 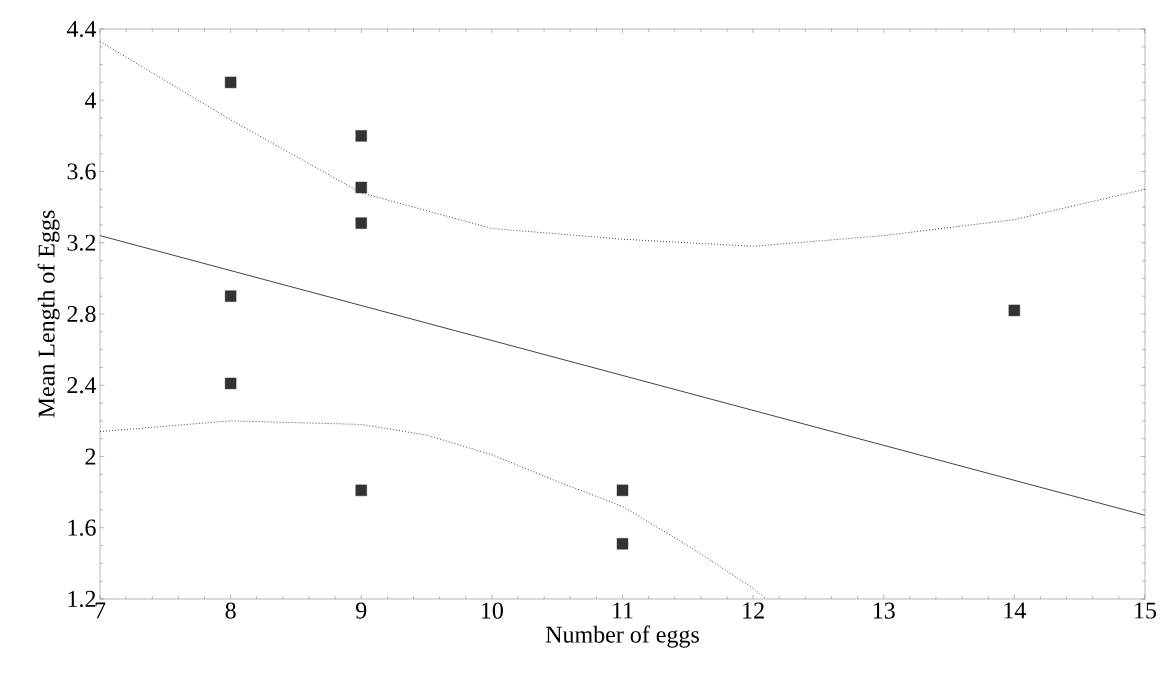 I want to click on y-tick-label: 4.4, so click(x=81, y=29).